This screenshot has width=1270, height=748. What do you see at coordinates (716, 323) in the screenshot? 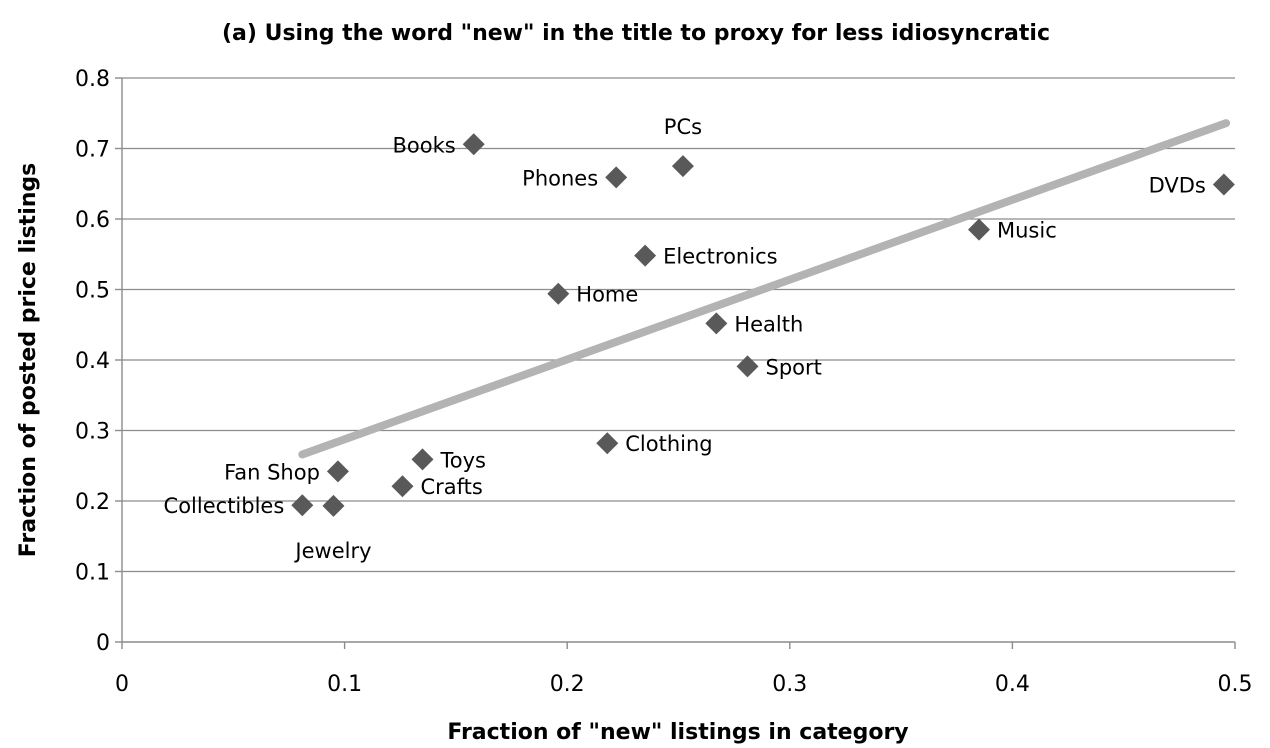
I see `data-point-health` at bounding box center [716, 323].